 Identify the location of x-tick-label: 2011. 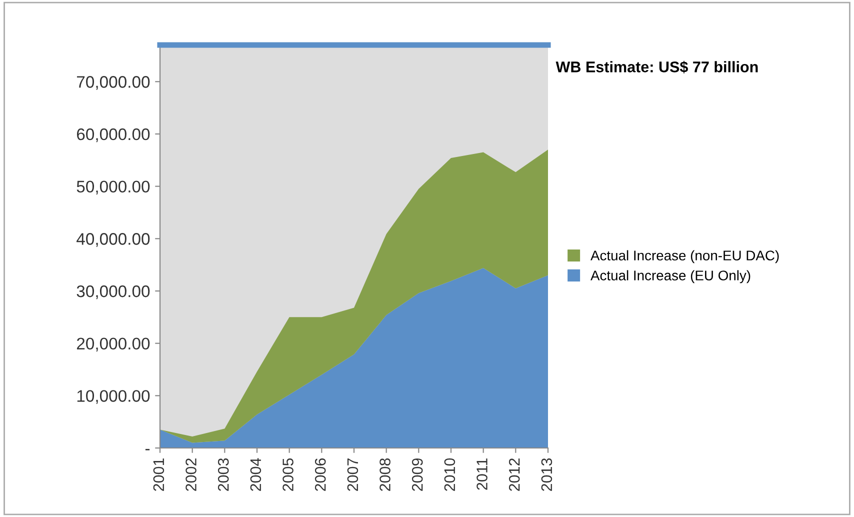
(482, 474).